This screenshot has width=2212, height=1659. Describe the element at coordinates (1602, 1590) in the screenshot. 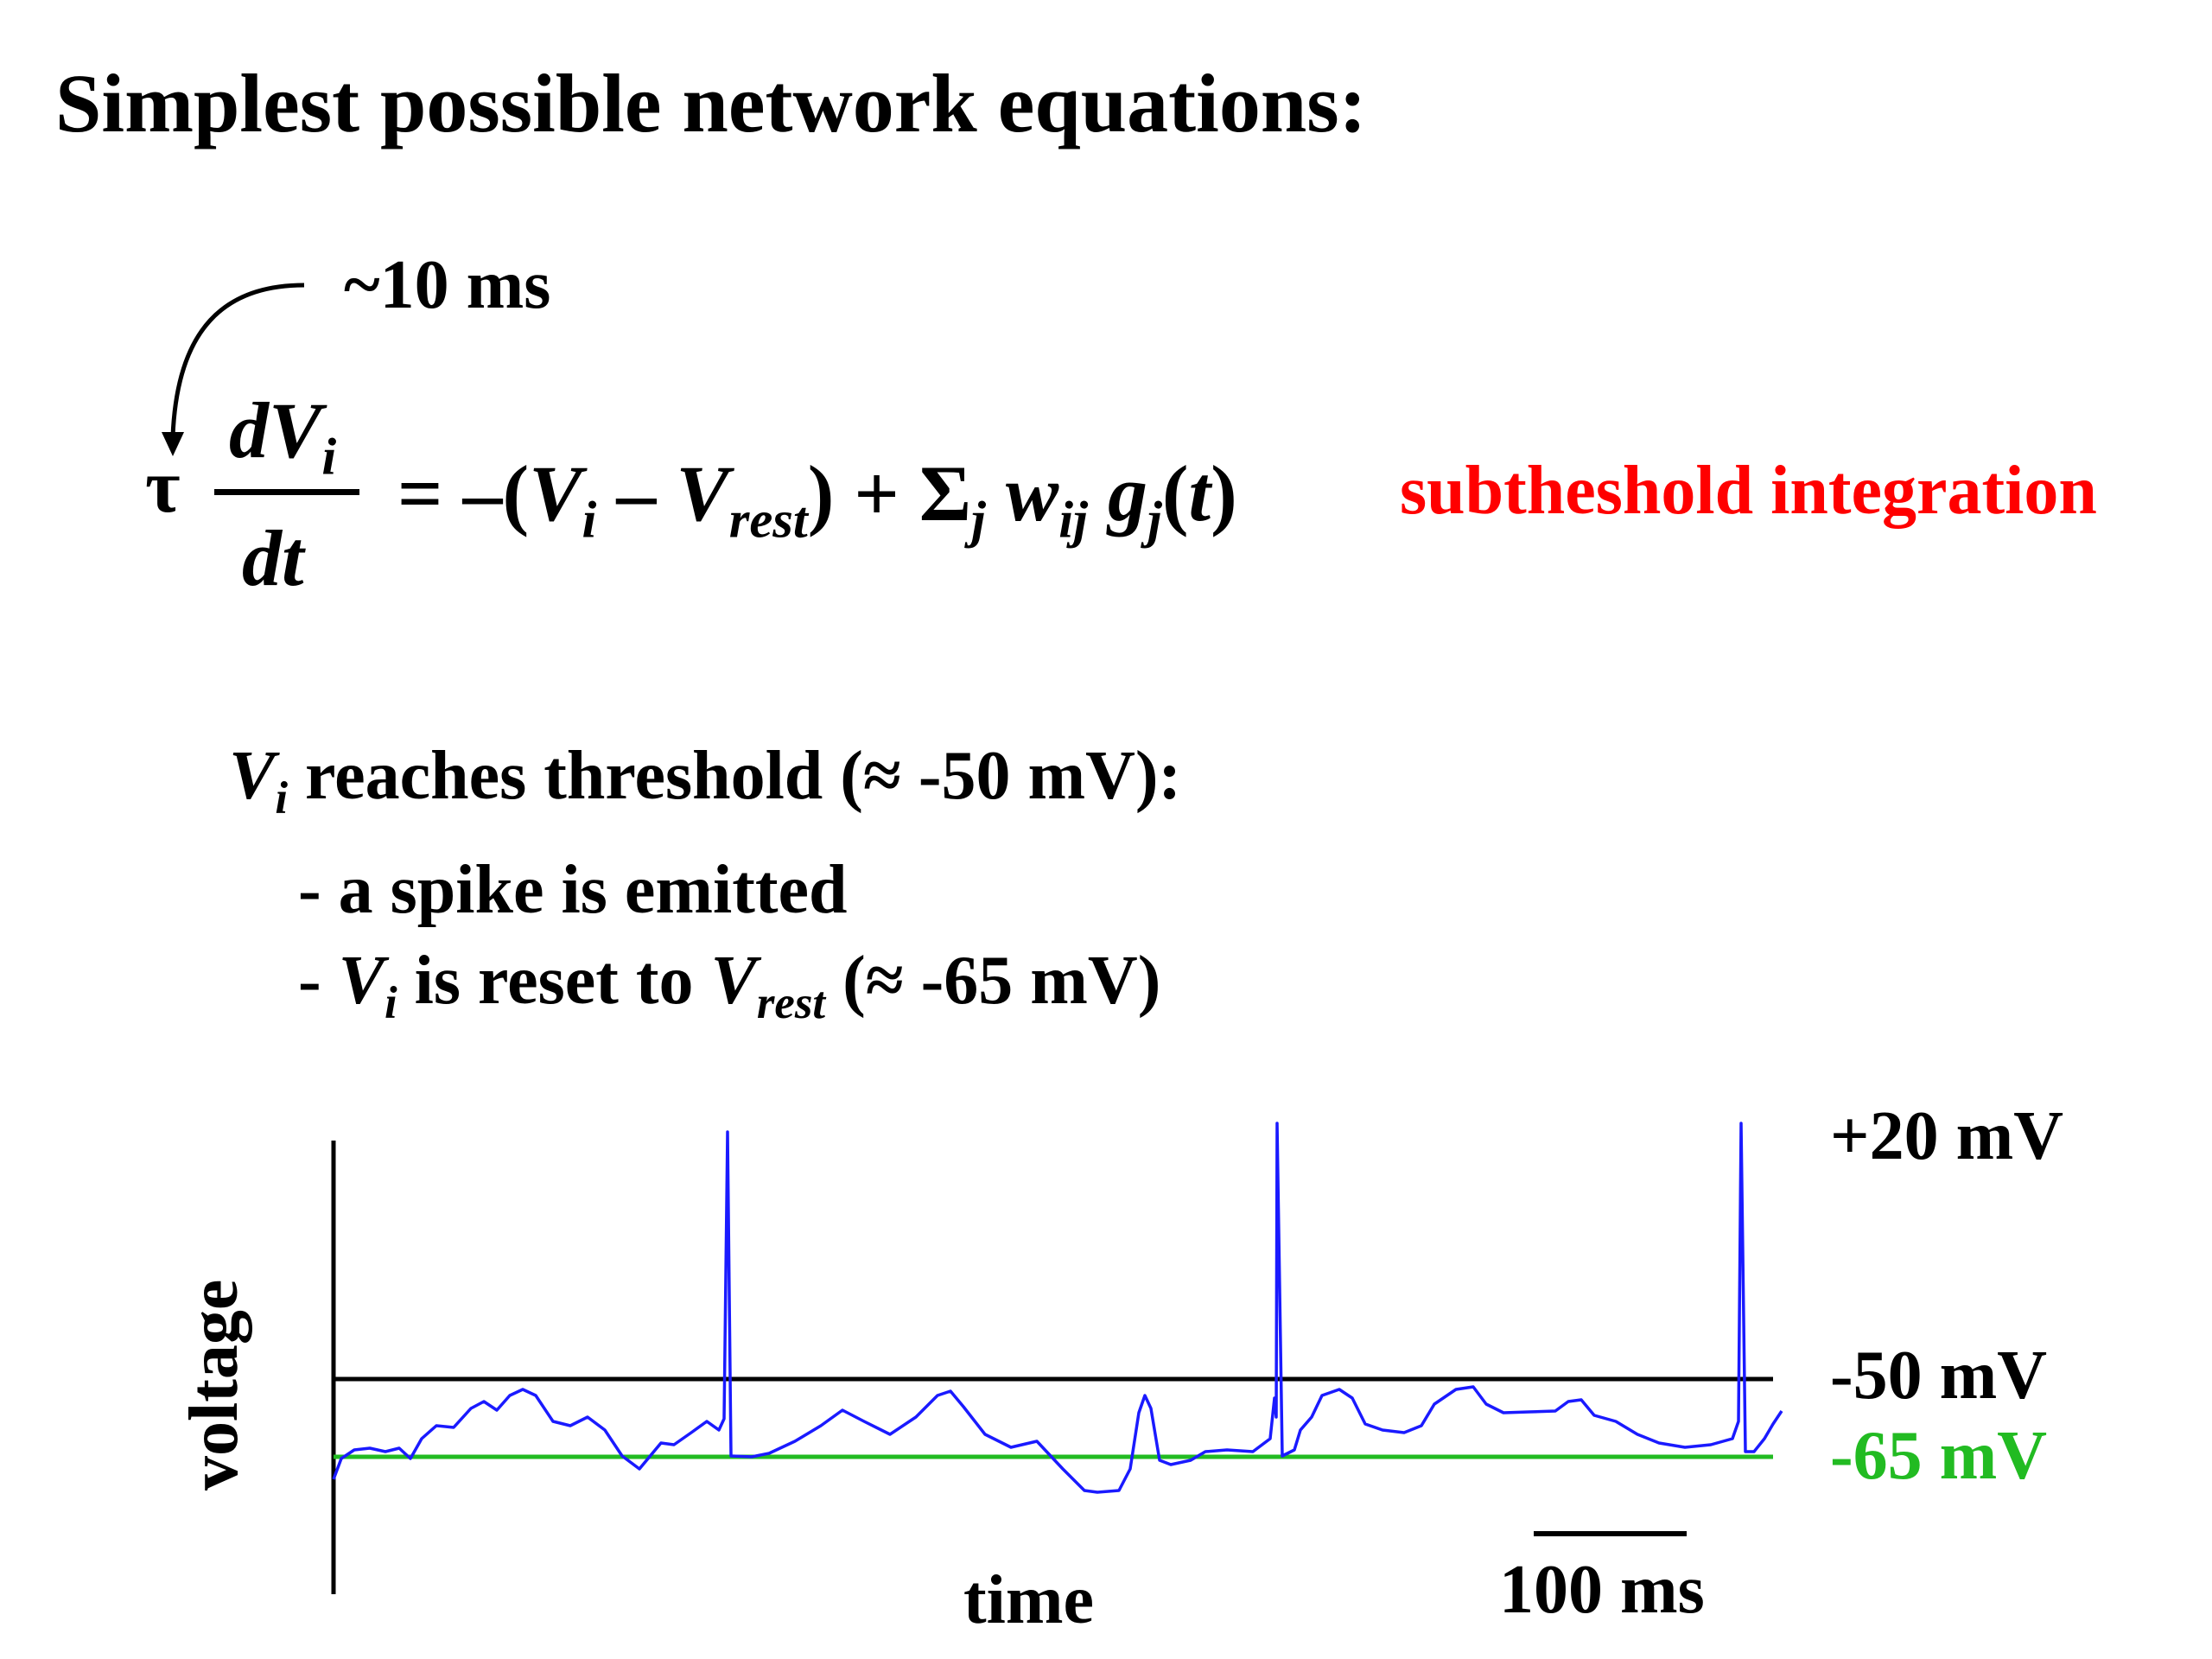

I see `scale-bar-label: 100 ms` at that location.